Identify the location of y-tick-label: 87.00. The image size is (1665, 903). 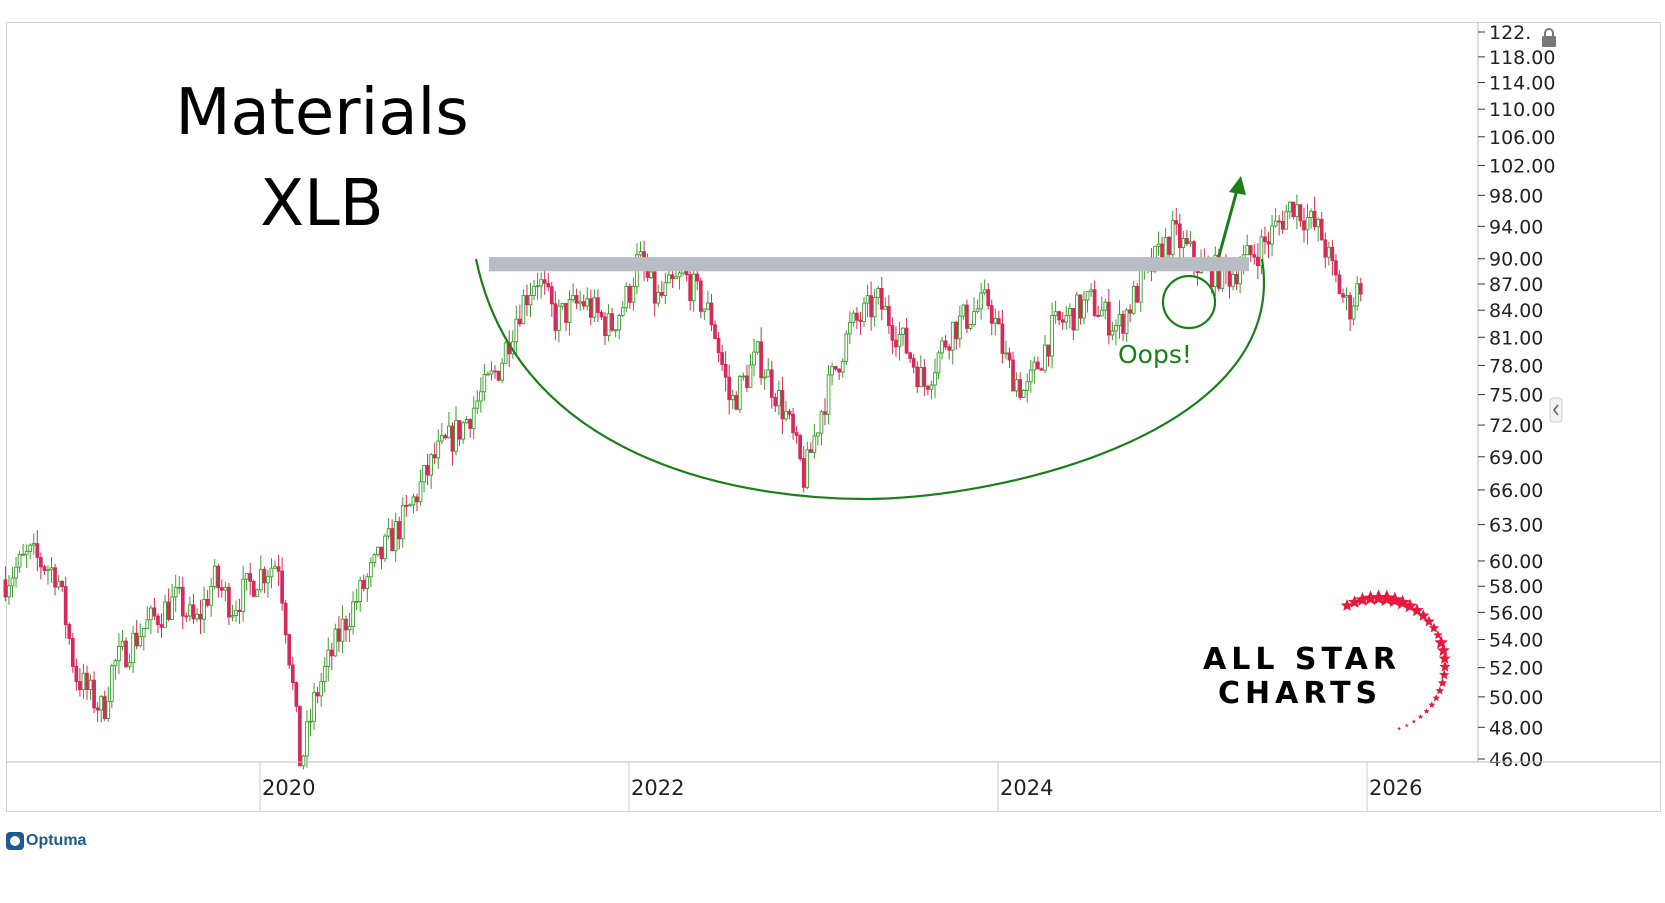
(1516, 285).